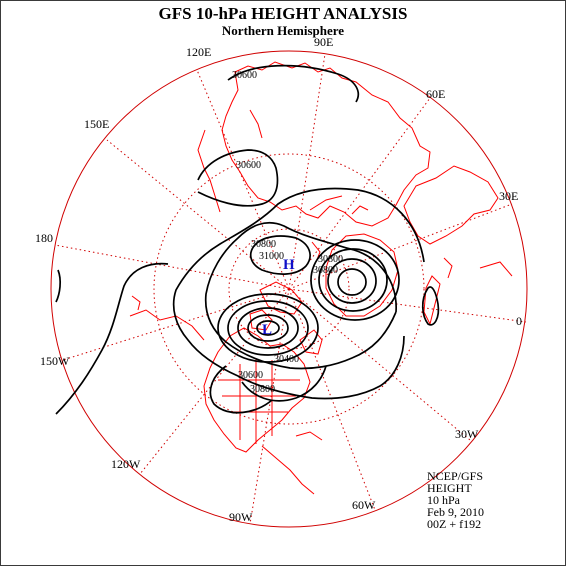 The image size is (566, 566). I want to click on longitude-label-90e: 90E, so click(323, 42).